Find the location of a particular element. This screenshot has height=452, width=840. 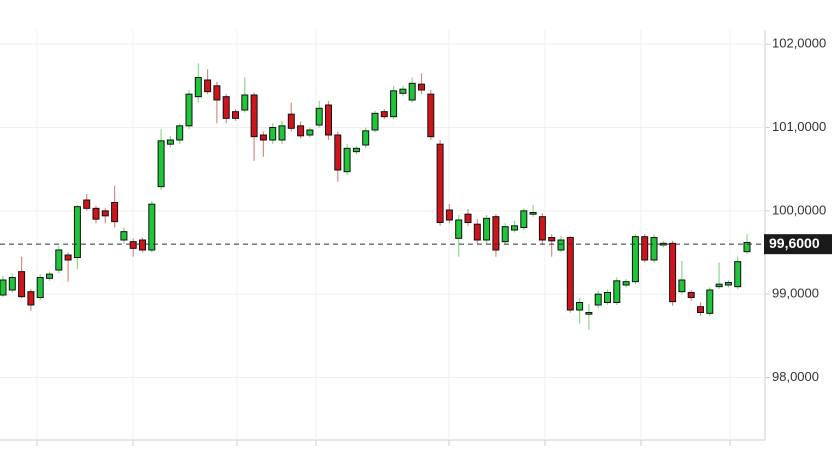

last-price-box is located at coordinates (798, 244).